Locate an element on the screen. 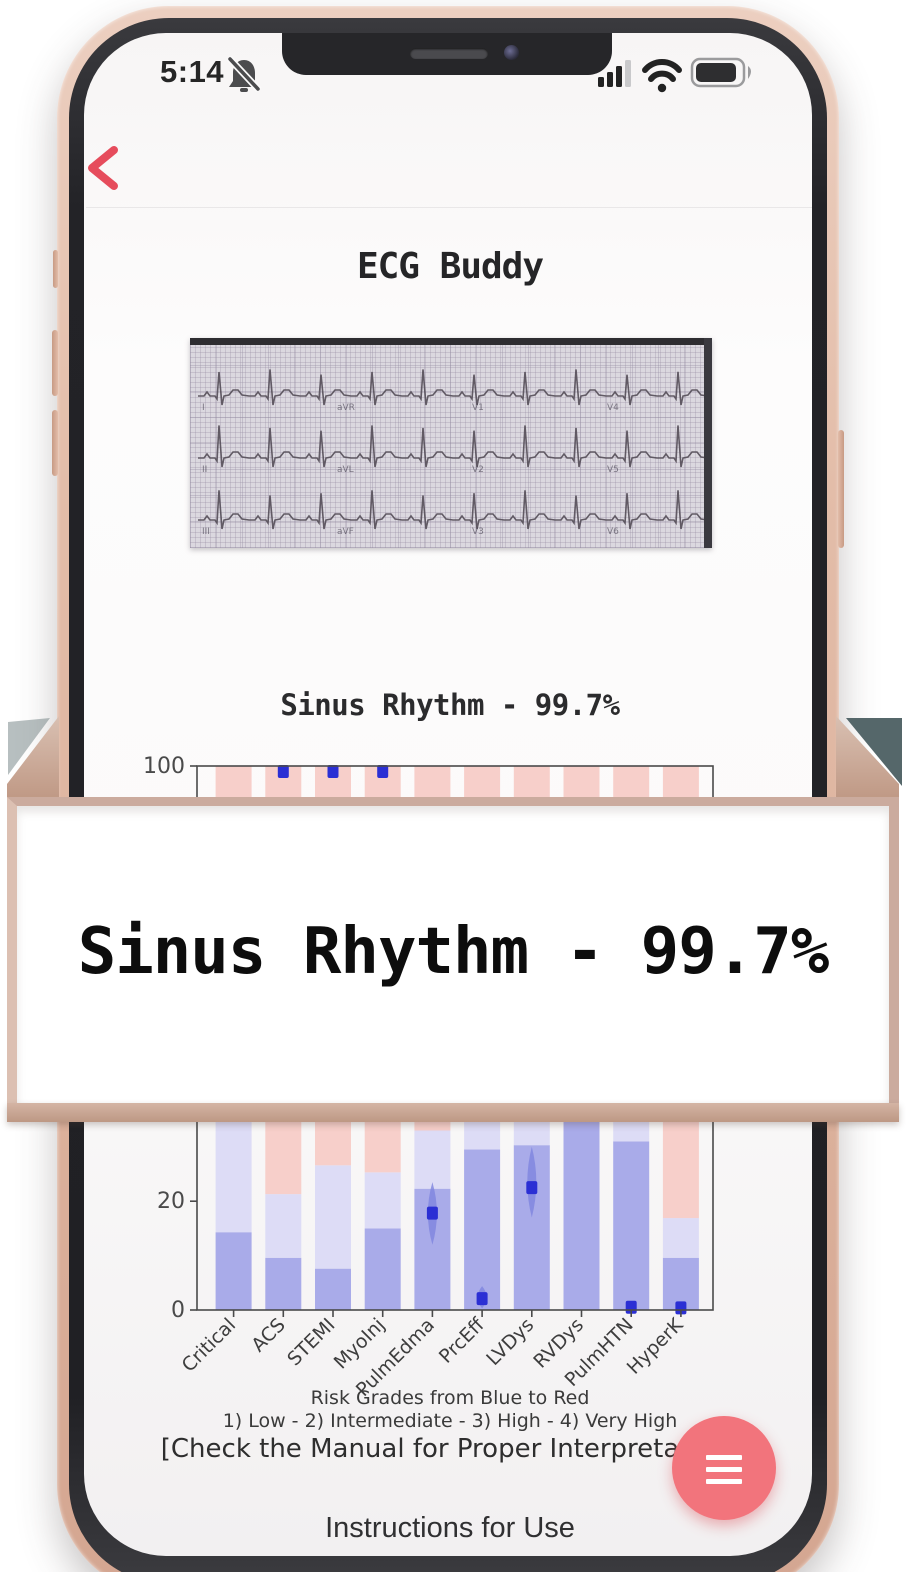 This screenshot has height=1572, width=906. ecg-strip-top-edge is located at coordinates (451, 341).